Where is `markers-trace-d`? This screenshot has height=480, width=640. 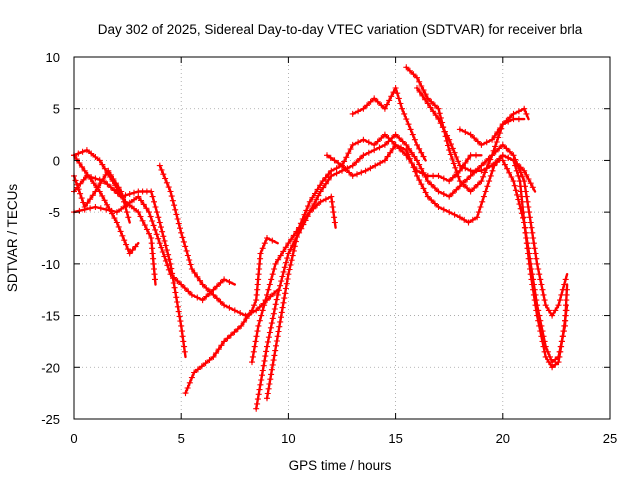
markers-trace-d is located at coordinates (129, 263).